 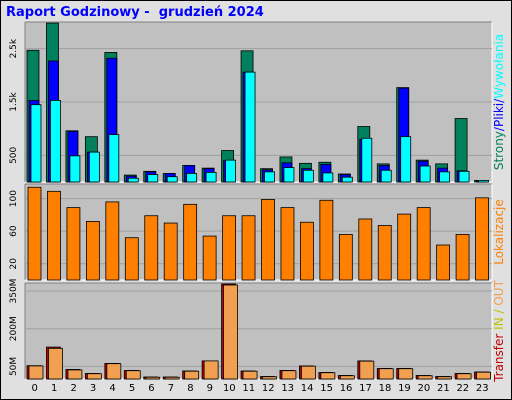 I want to click on panel-0-y-tick-label: 2.5k, so click(x=14, y=48).